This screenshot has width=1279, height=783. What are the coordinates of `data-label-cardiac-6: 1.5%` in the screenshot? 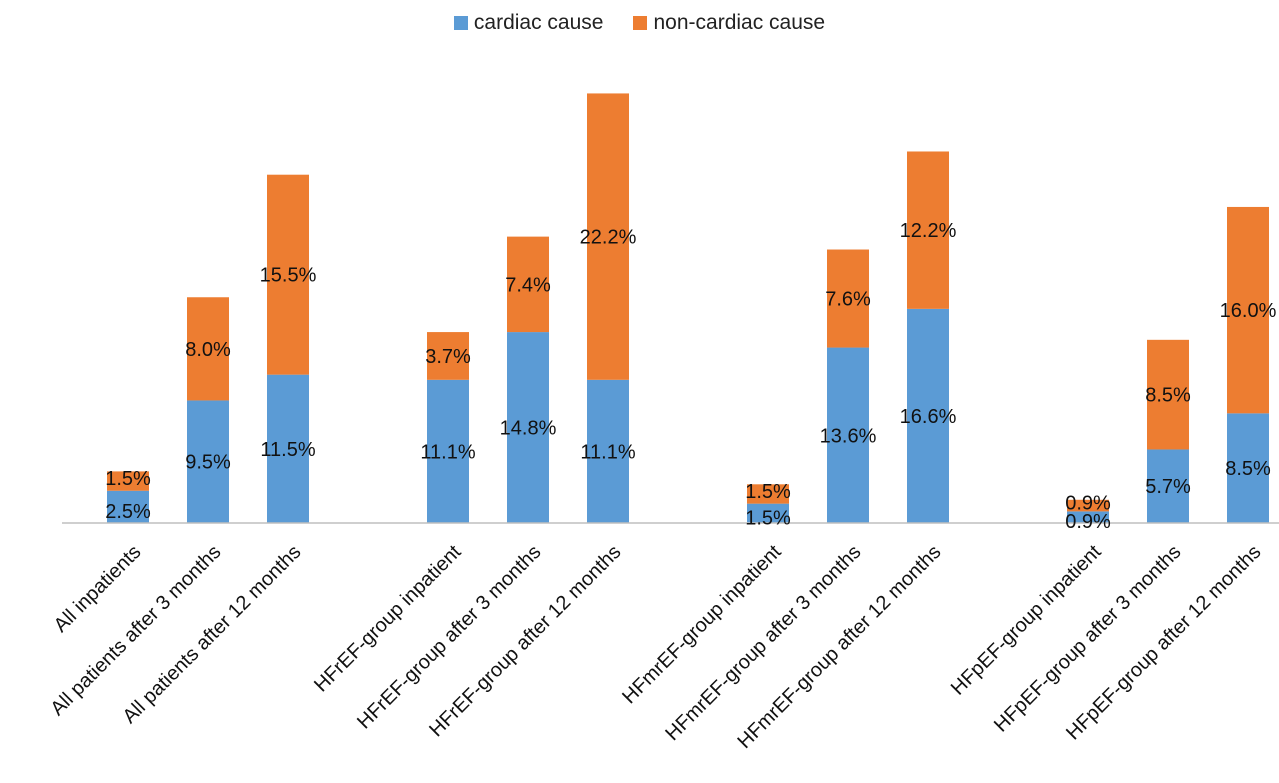 It's located at (768, 518).